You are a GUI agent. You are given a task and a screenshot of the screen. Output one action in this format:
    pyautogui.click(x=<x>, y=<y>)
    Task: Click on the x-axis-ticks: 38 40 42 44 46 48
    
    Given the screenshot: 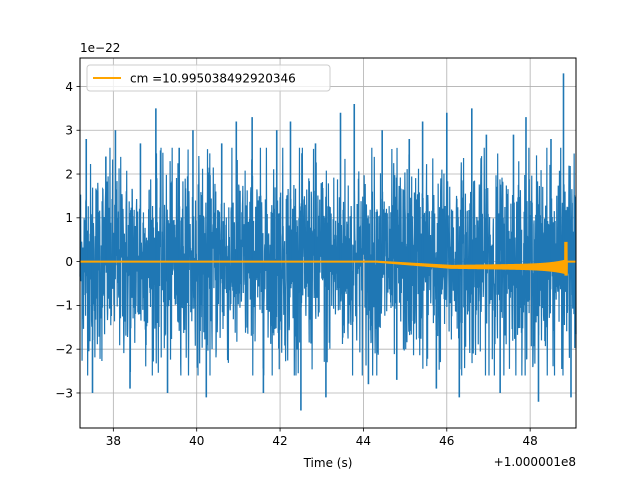 What is the action you would take?
    pyautogui.click(x=322, y=438)
    